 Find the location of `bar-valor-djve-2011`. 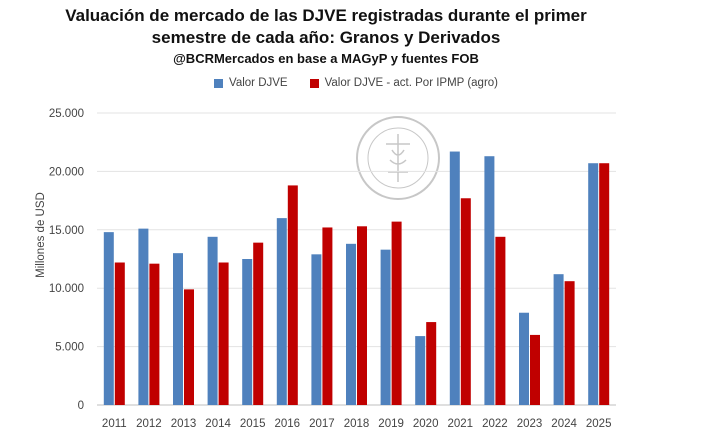

bar-valor-djve-2011 is located at coordinates (108, 318).